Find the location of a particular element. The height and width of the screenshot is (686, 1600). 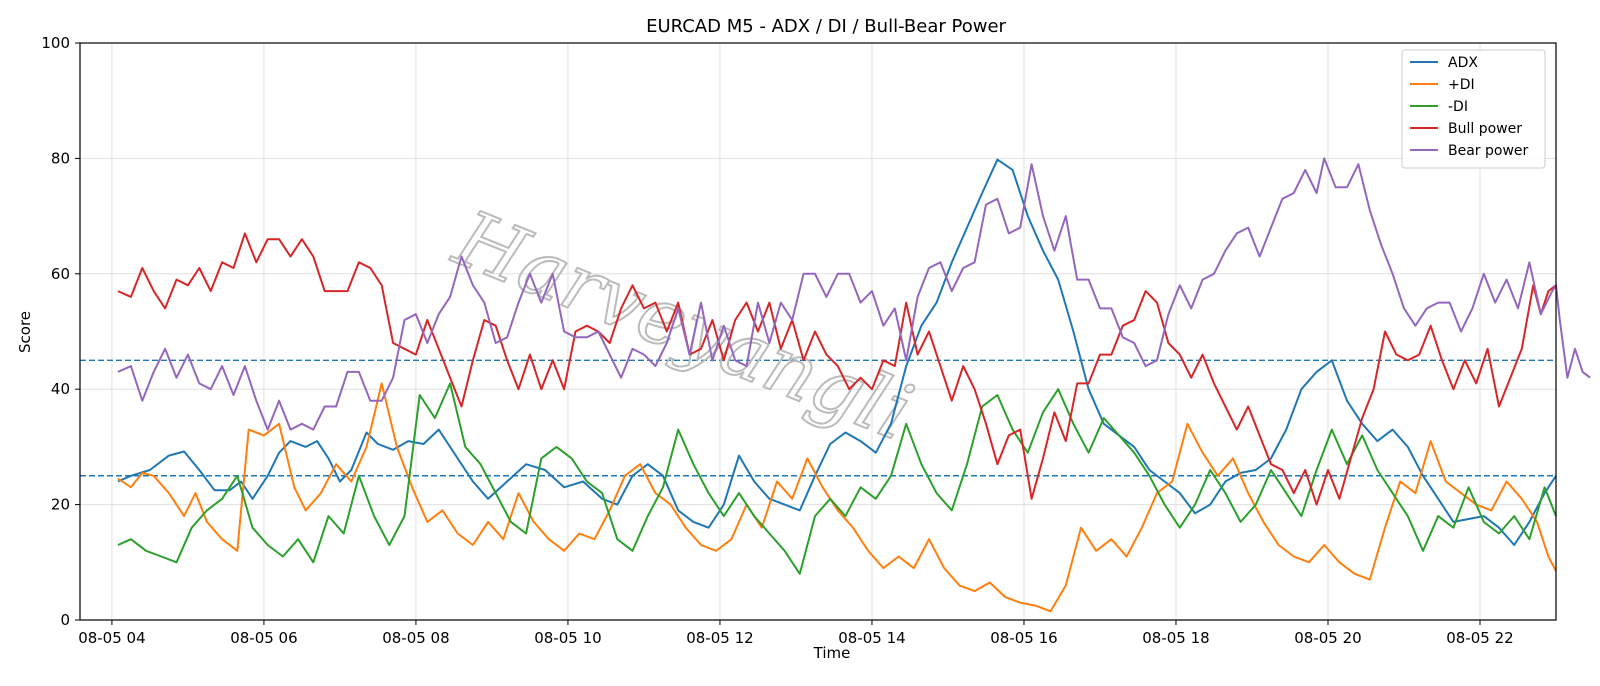

x-tick-label: 08-05 14 is located at coordinates (871, 638).